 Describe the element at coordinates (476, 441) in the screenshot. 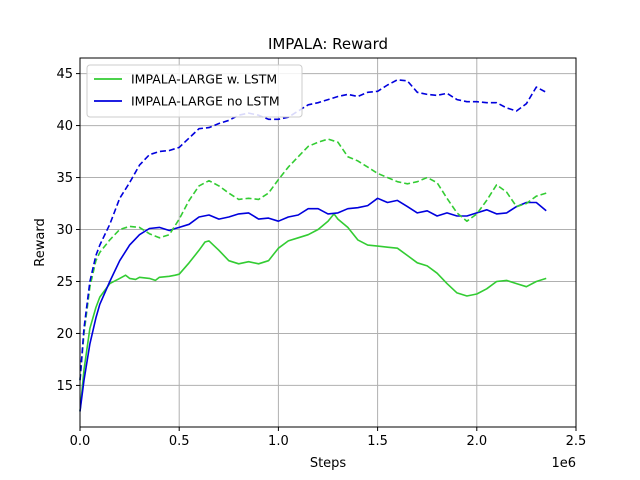

I see `x-tick-label: 2.0` at that location.